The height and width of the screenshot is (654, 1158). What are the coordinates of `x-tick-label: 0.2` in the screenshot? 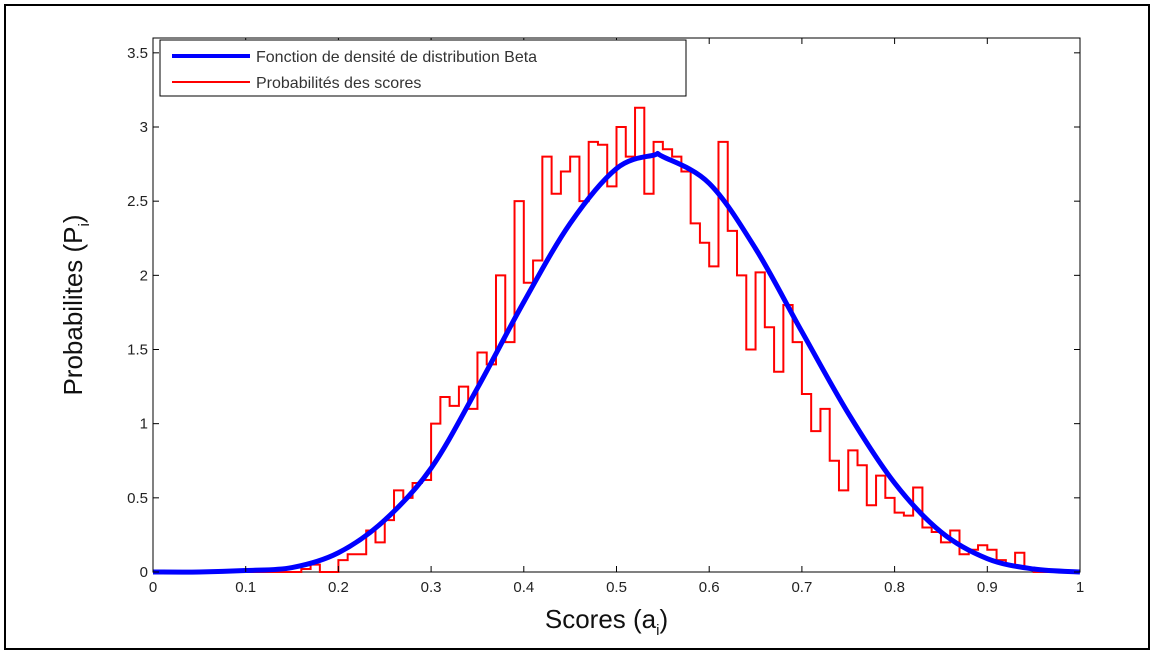 It's located at (338, 587).